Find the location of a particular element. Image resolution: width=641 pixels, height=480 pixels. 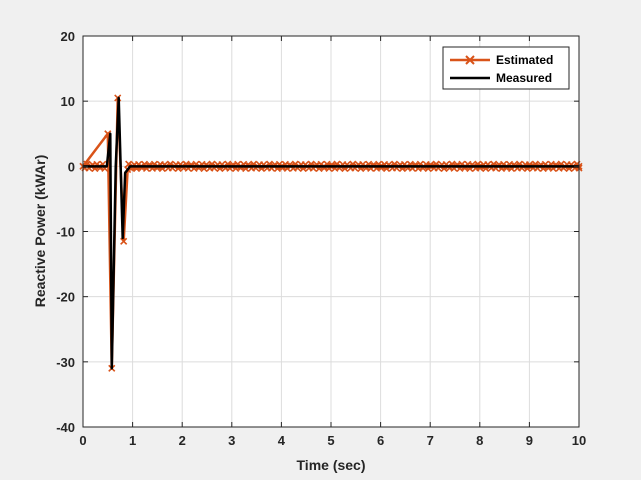

x-tick-label: 0 is located at coordinates (82, 440).